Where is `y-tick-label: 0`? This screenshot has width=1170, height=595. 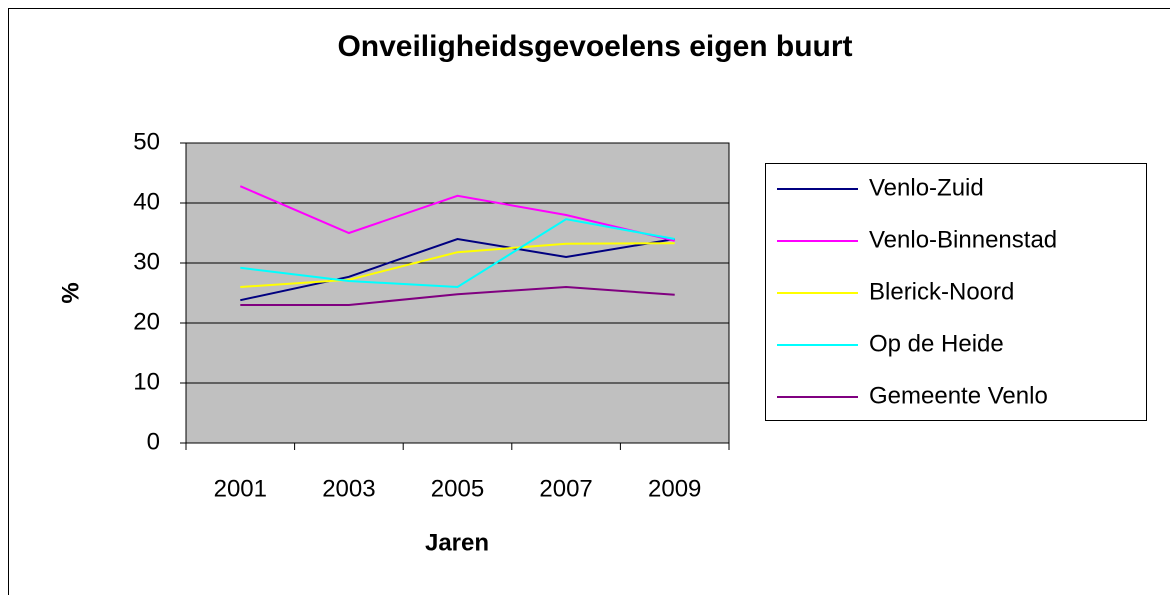
y-tick-label: 0 is located at coordinates (153, 441).